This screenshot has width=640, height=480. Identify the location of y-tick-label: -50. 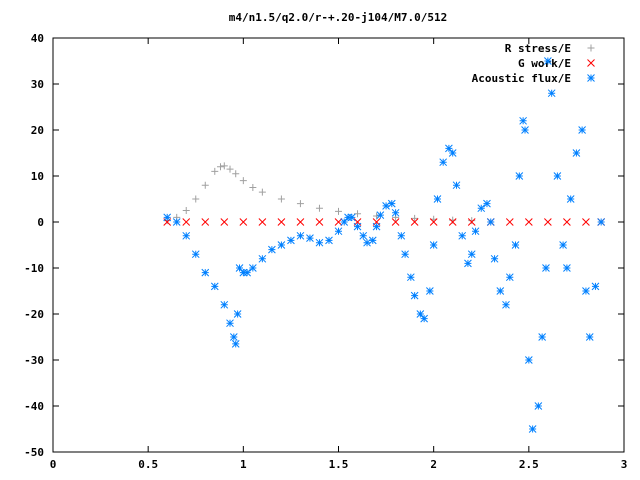
(34, 452).